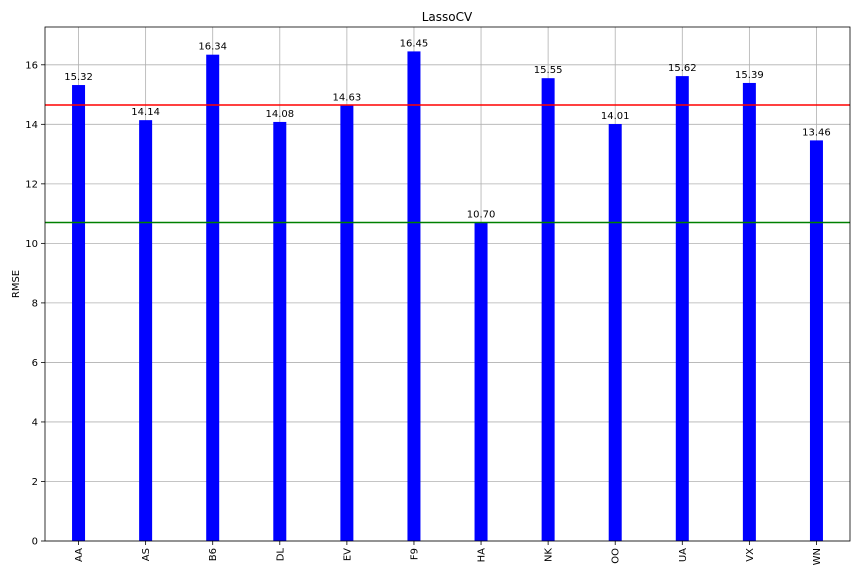  I want to click on x-tick-label: B6, so click(213, 554).